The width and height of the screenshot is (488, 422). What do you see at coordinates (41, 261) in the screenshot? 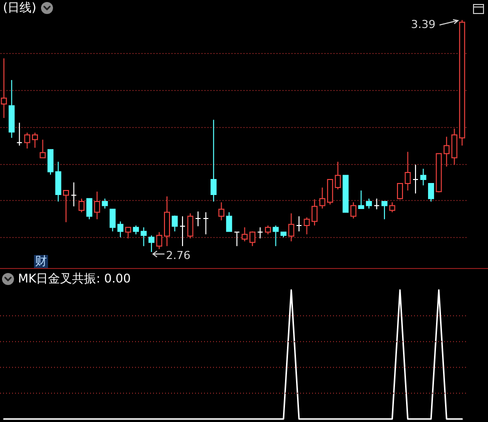
I see `text: 财` at bounding box center [41, 261].